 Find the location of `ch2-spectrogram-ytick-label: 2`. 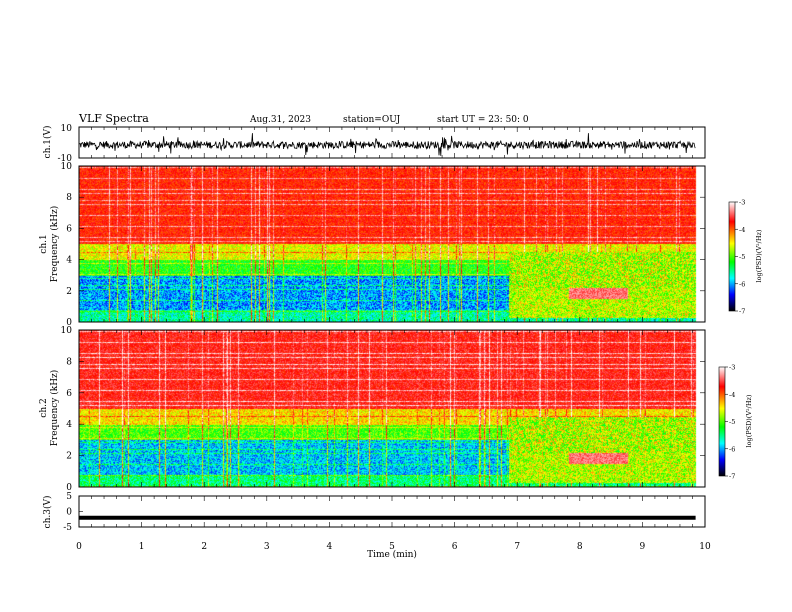

ch2-spectrogram-ytick-label: 2 is located at coordinates (69, 457).